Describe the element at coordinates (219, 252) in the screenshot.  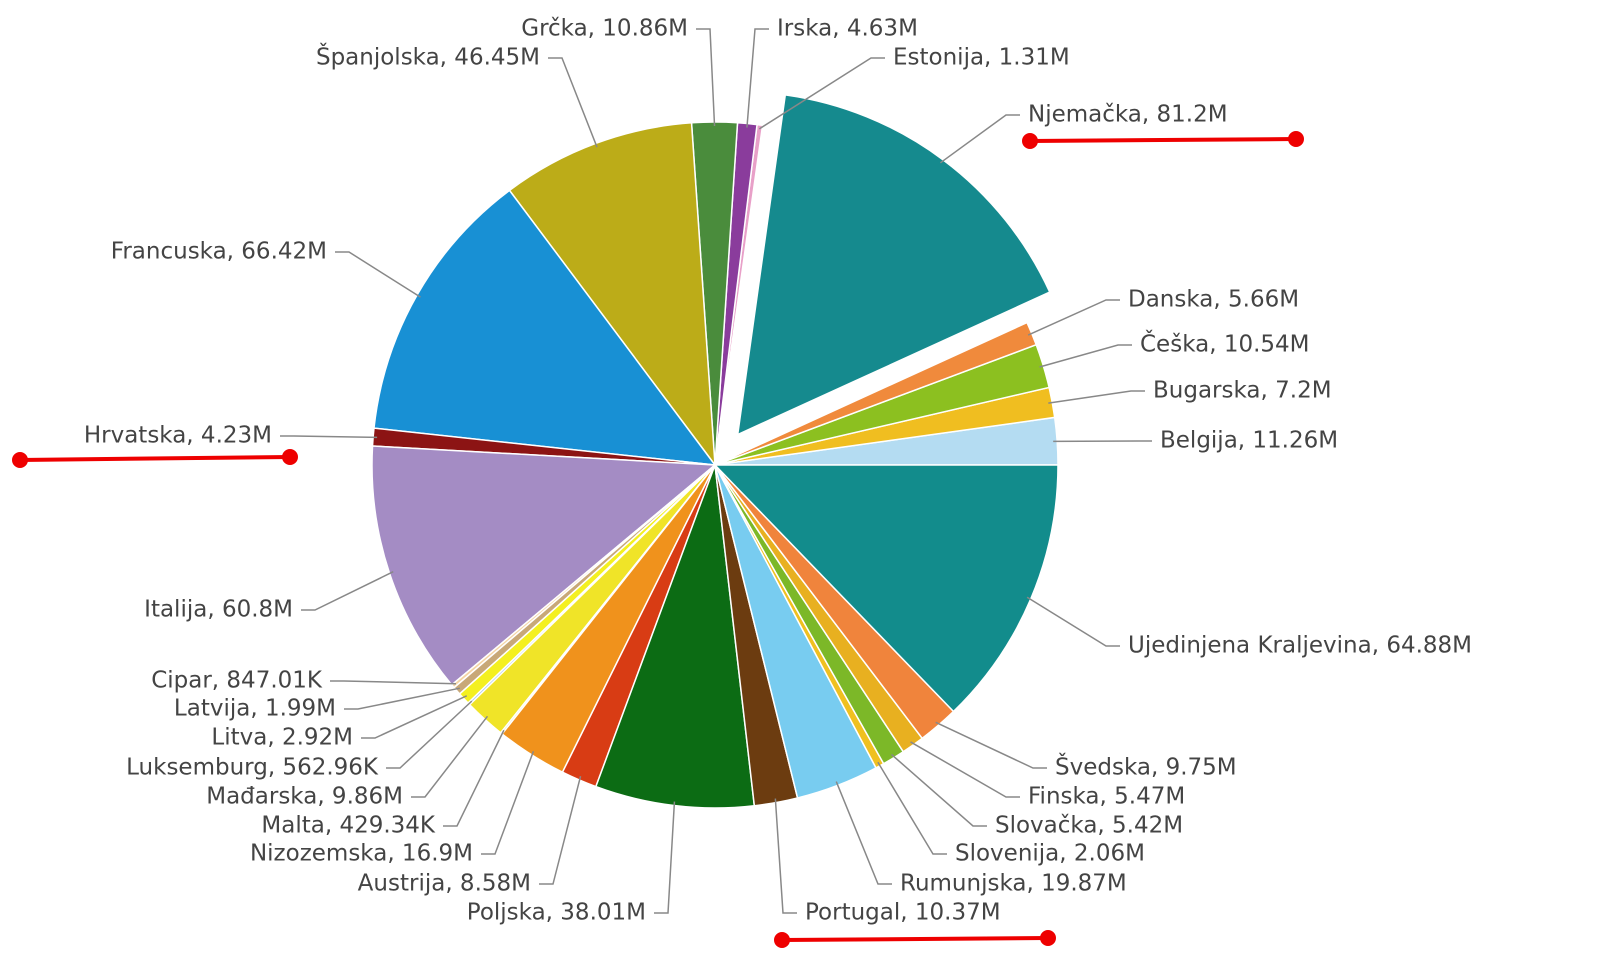
I see `slice-label: Francuska, 66.42M` at that location.